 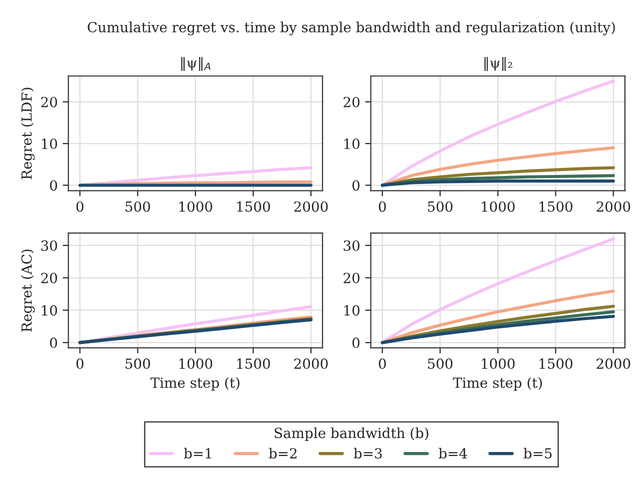 I want to click on legend-label: b=1, so click(x=197, y=453).